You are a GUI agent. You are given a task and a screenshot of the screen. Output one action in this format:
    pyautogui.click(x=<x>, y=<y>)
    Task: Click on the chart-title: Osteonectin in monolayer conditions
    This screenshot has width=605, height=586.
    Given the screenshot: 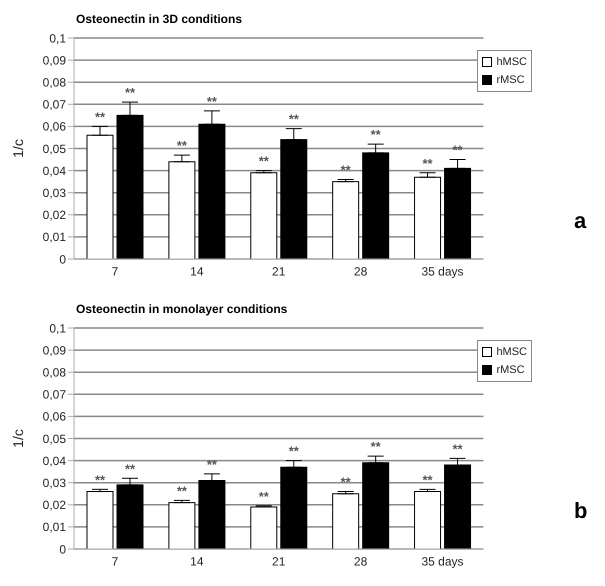 What is the action you would take?
    pyautogui.click(x=182, y=309)
    